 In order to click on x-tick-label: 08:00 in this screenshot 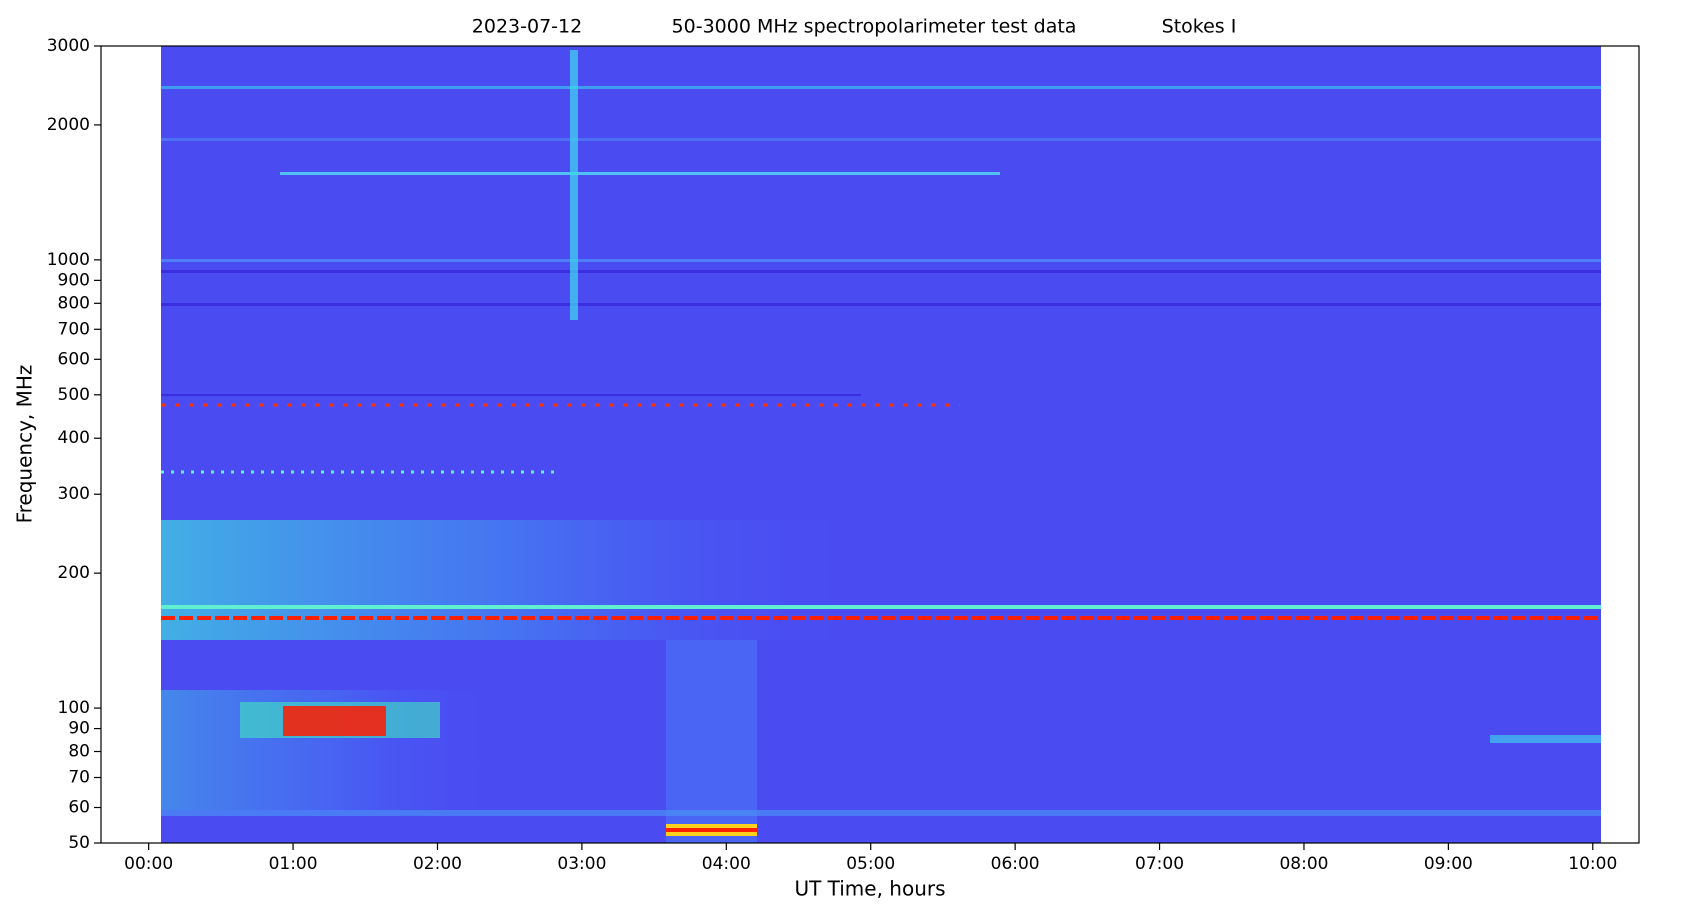, I will do `click(1303, 864)`.